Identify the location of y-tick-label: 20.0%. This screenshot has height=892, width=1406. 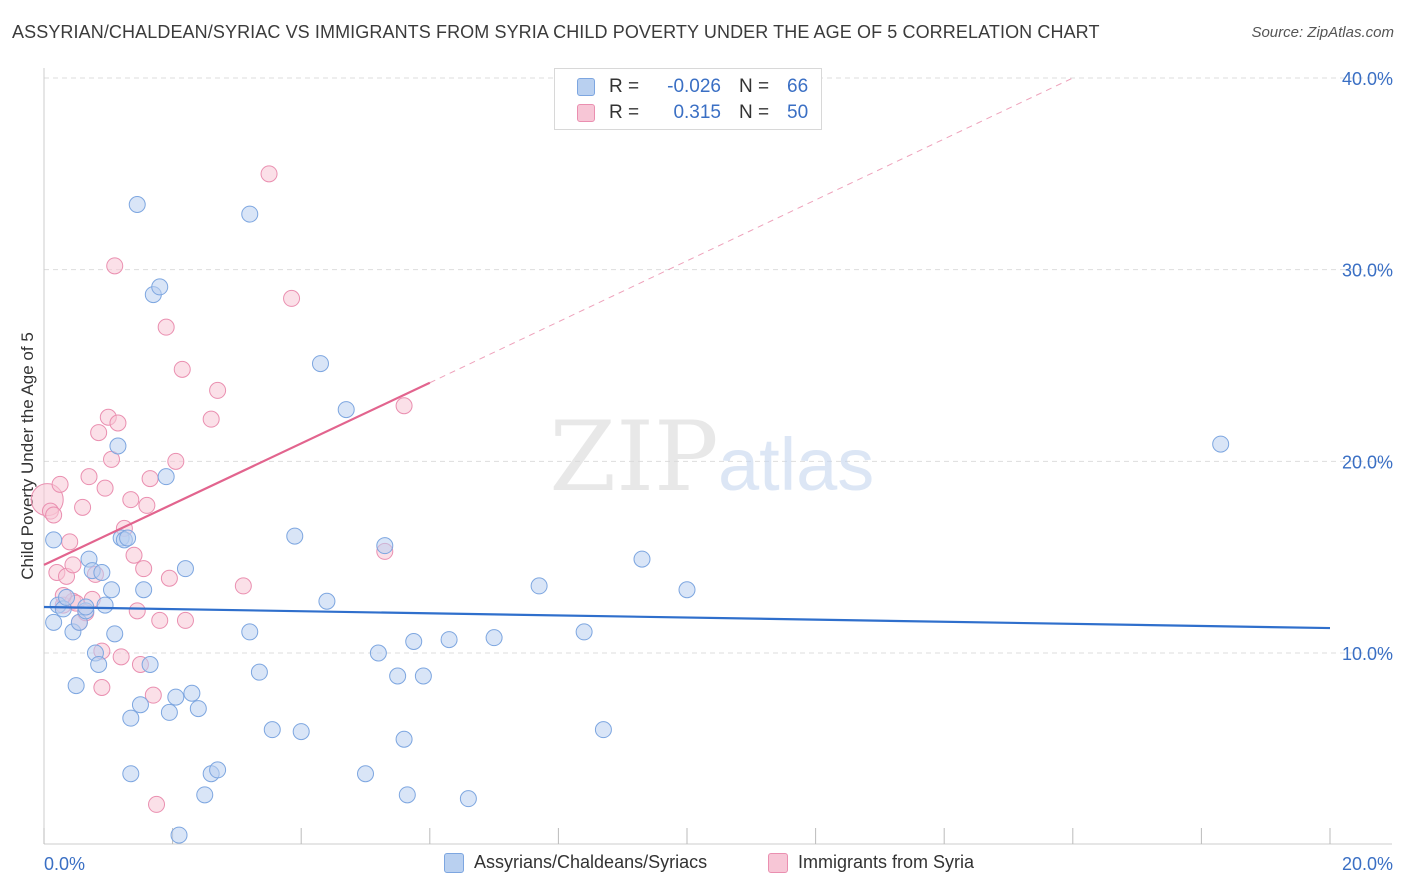
(1367, 462).